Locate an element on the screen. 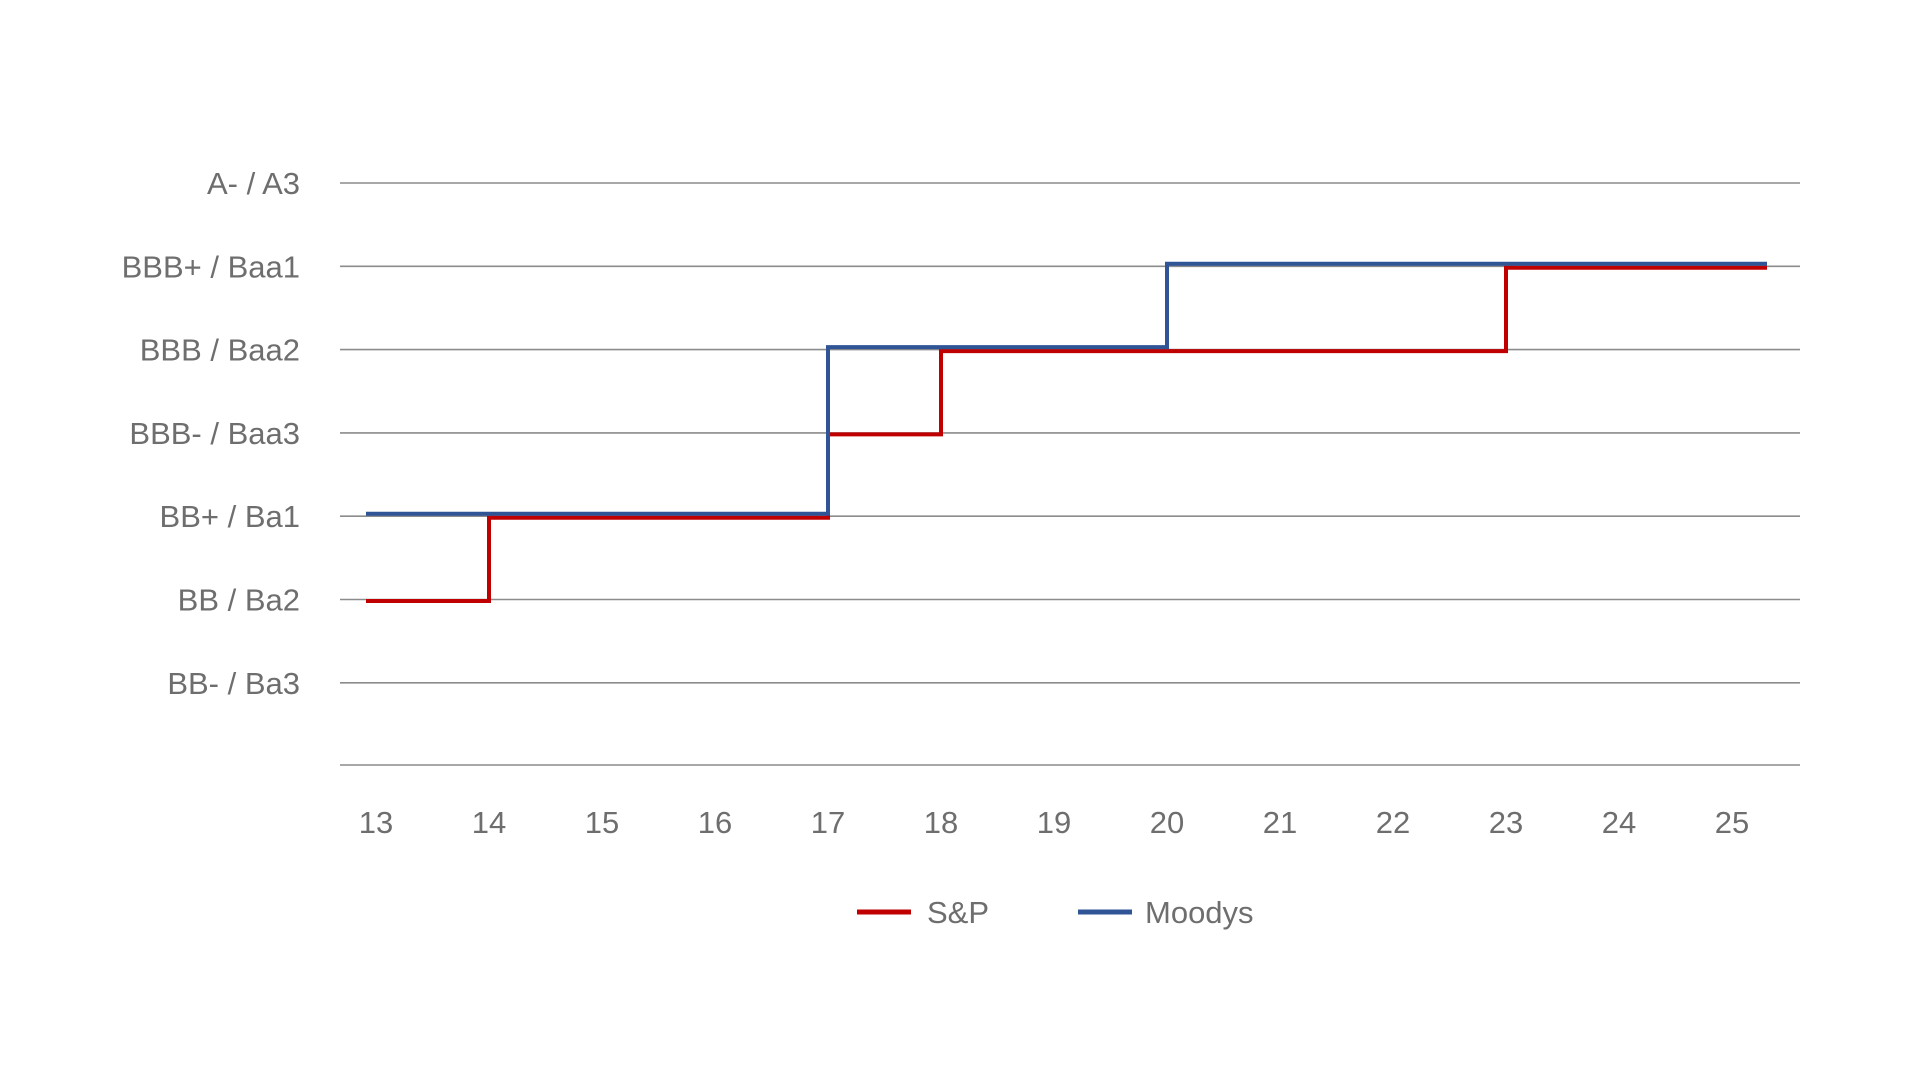 Image resolution: width=1920 pixels, height=1080 pixels. x-tick-label: 23 is located at coordinates (1506, 822).